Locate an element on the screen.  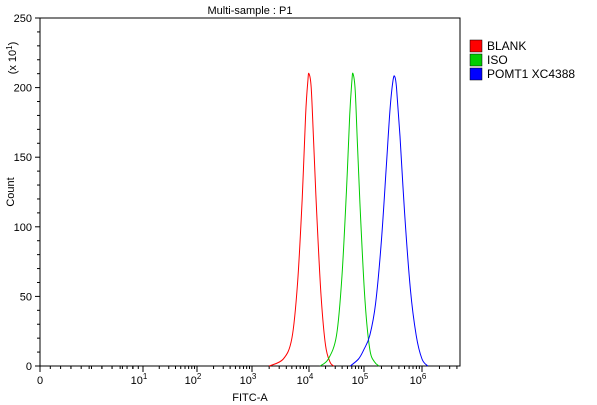
x-tick-label: 10² is located at coordinates (193, 379).